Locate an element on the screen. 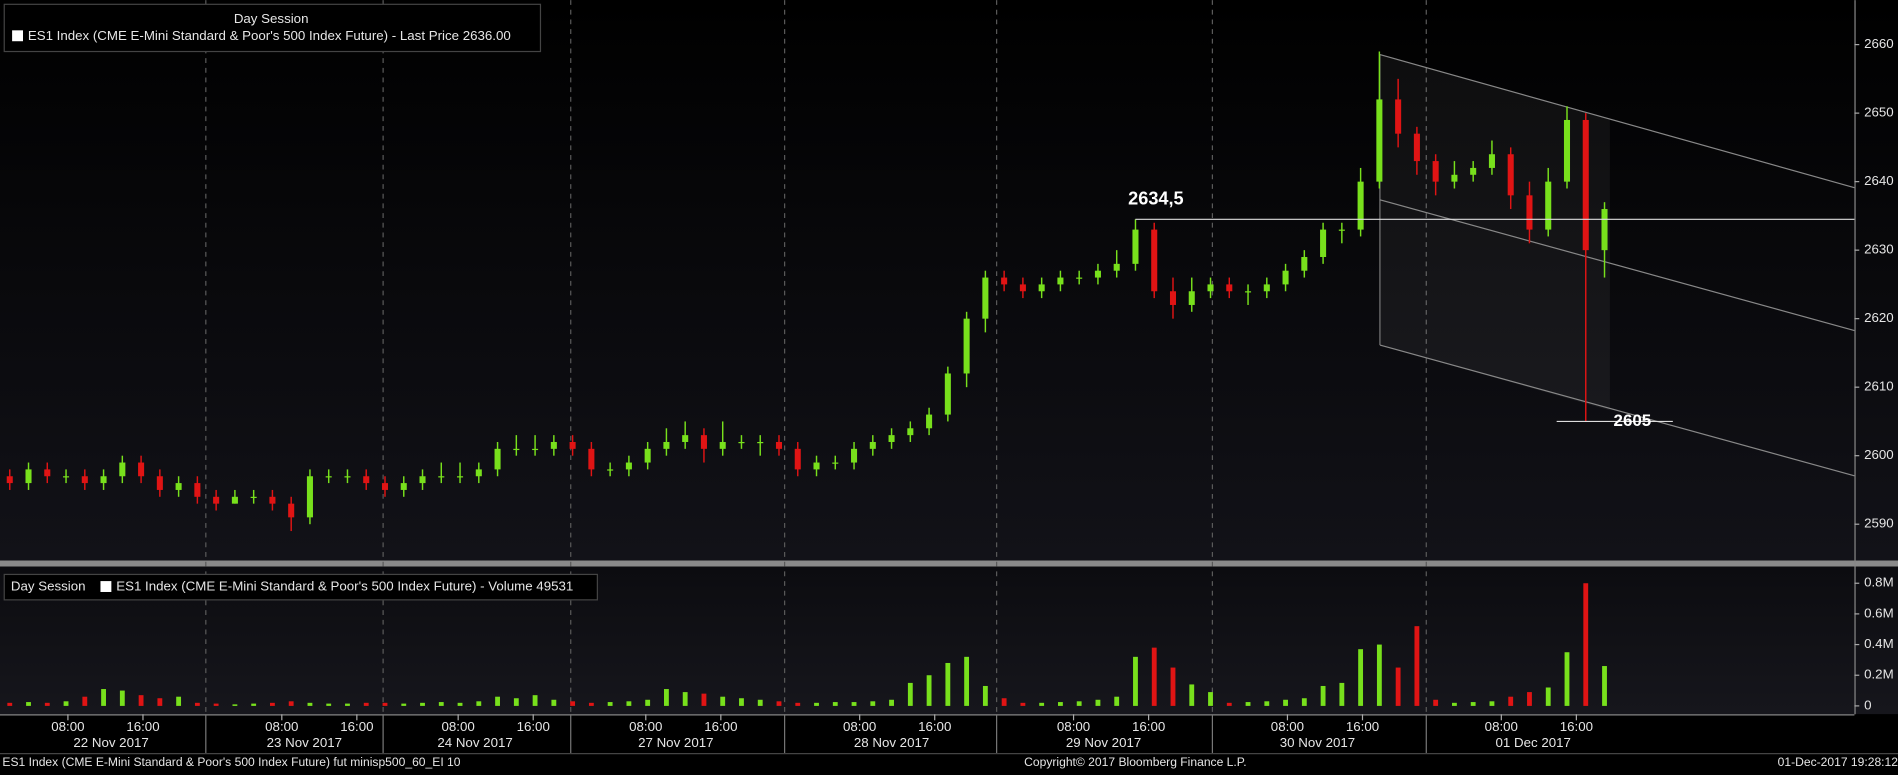 This screenshot has height=775, width=1898. level-label: 2634,5 is located at coordinates (1156, 199).